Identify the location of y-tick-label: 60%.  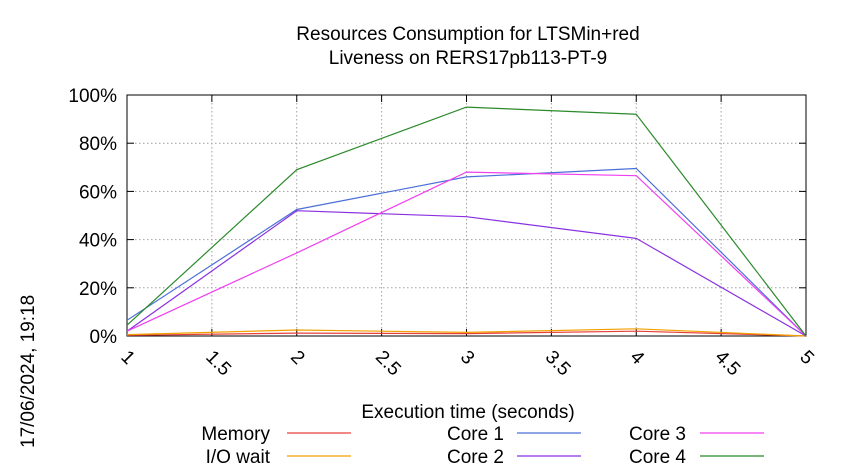
(98, 192).